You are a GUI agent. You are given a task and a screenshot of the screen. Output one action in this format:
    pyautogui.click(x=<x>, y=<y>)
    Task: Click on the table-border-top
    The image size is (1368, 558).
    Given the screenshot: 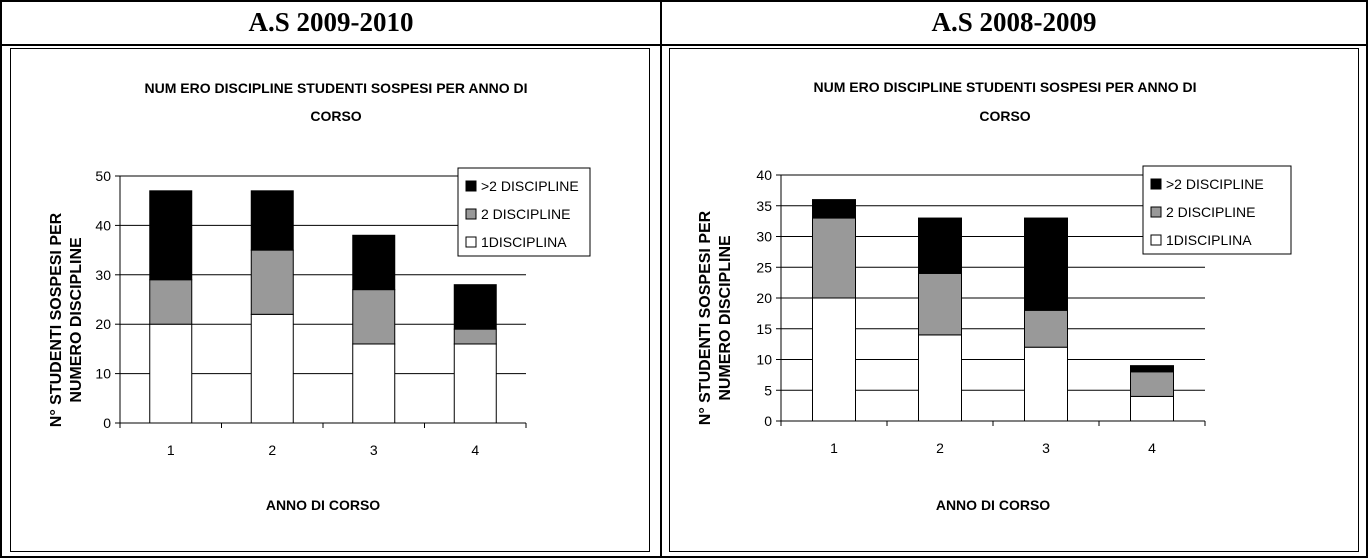 What is the action you would take?
    pyautogui.click(x=684, y=1)
    